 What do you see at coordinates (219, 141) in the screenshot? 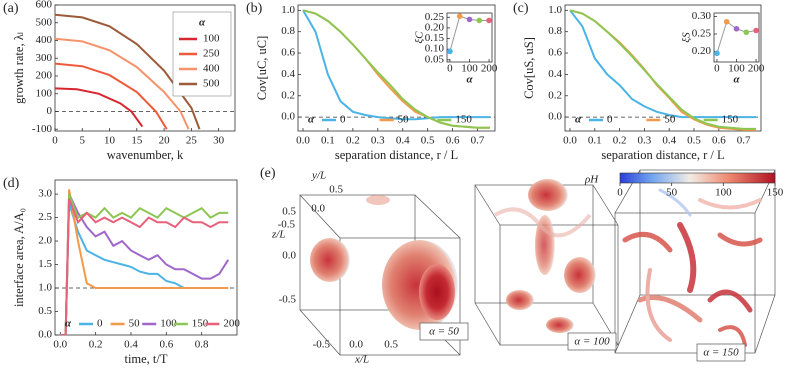
I see `x-tick-label: 30` at bounding box center [219, 141].